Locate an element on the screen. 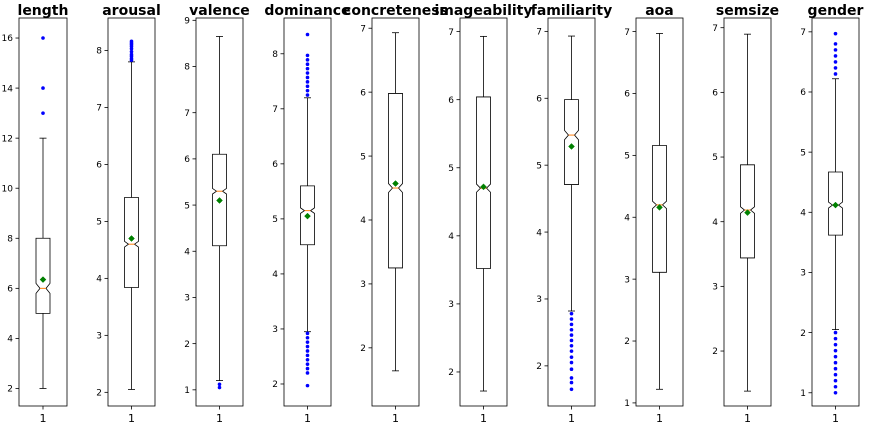 Image resolution: width=871 pixels, height=428 pixels. panel-6: familiarity 2 3 4 5 6 7 1 is located at coordinates (572, 214).